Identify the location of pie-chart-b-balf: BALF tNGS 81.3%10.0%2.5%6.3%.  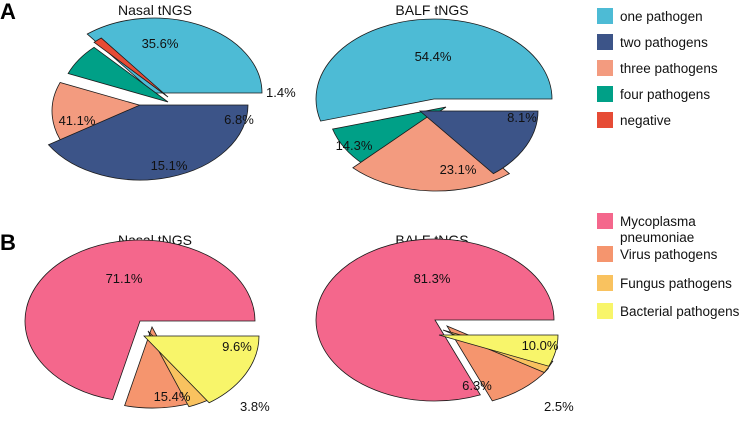
(444, 323).